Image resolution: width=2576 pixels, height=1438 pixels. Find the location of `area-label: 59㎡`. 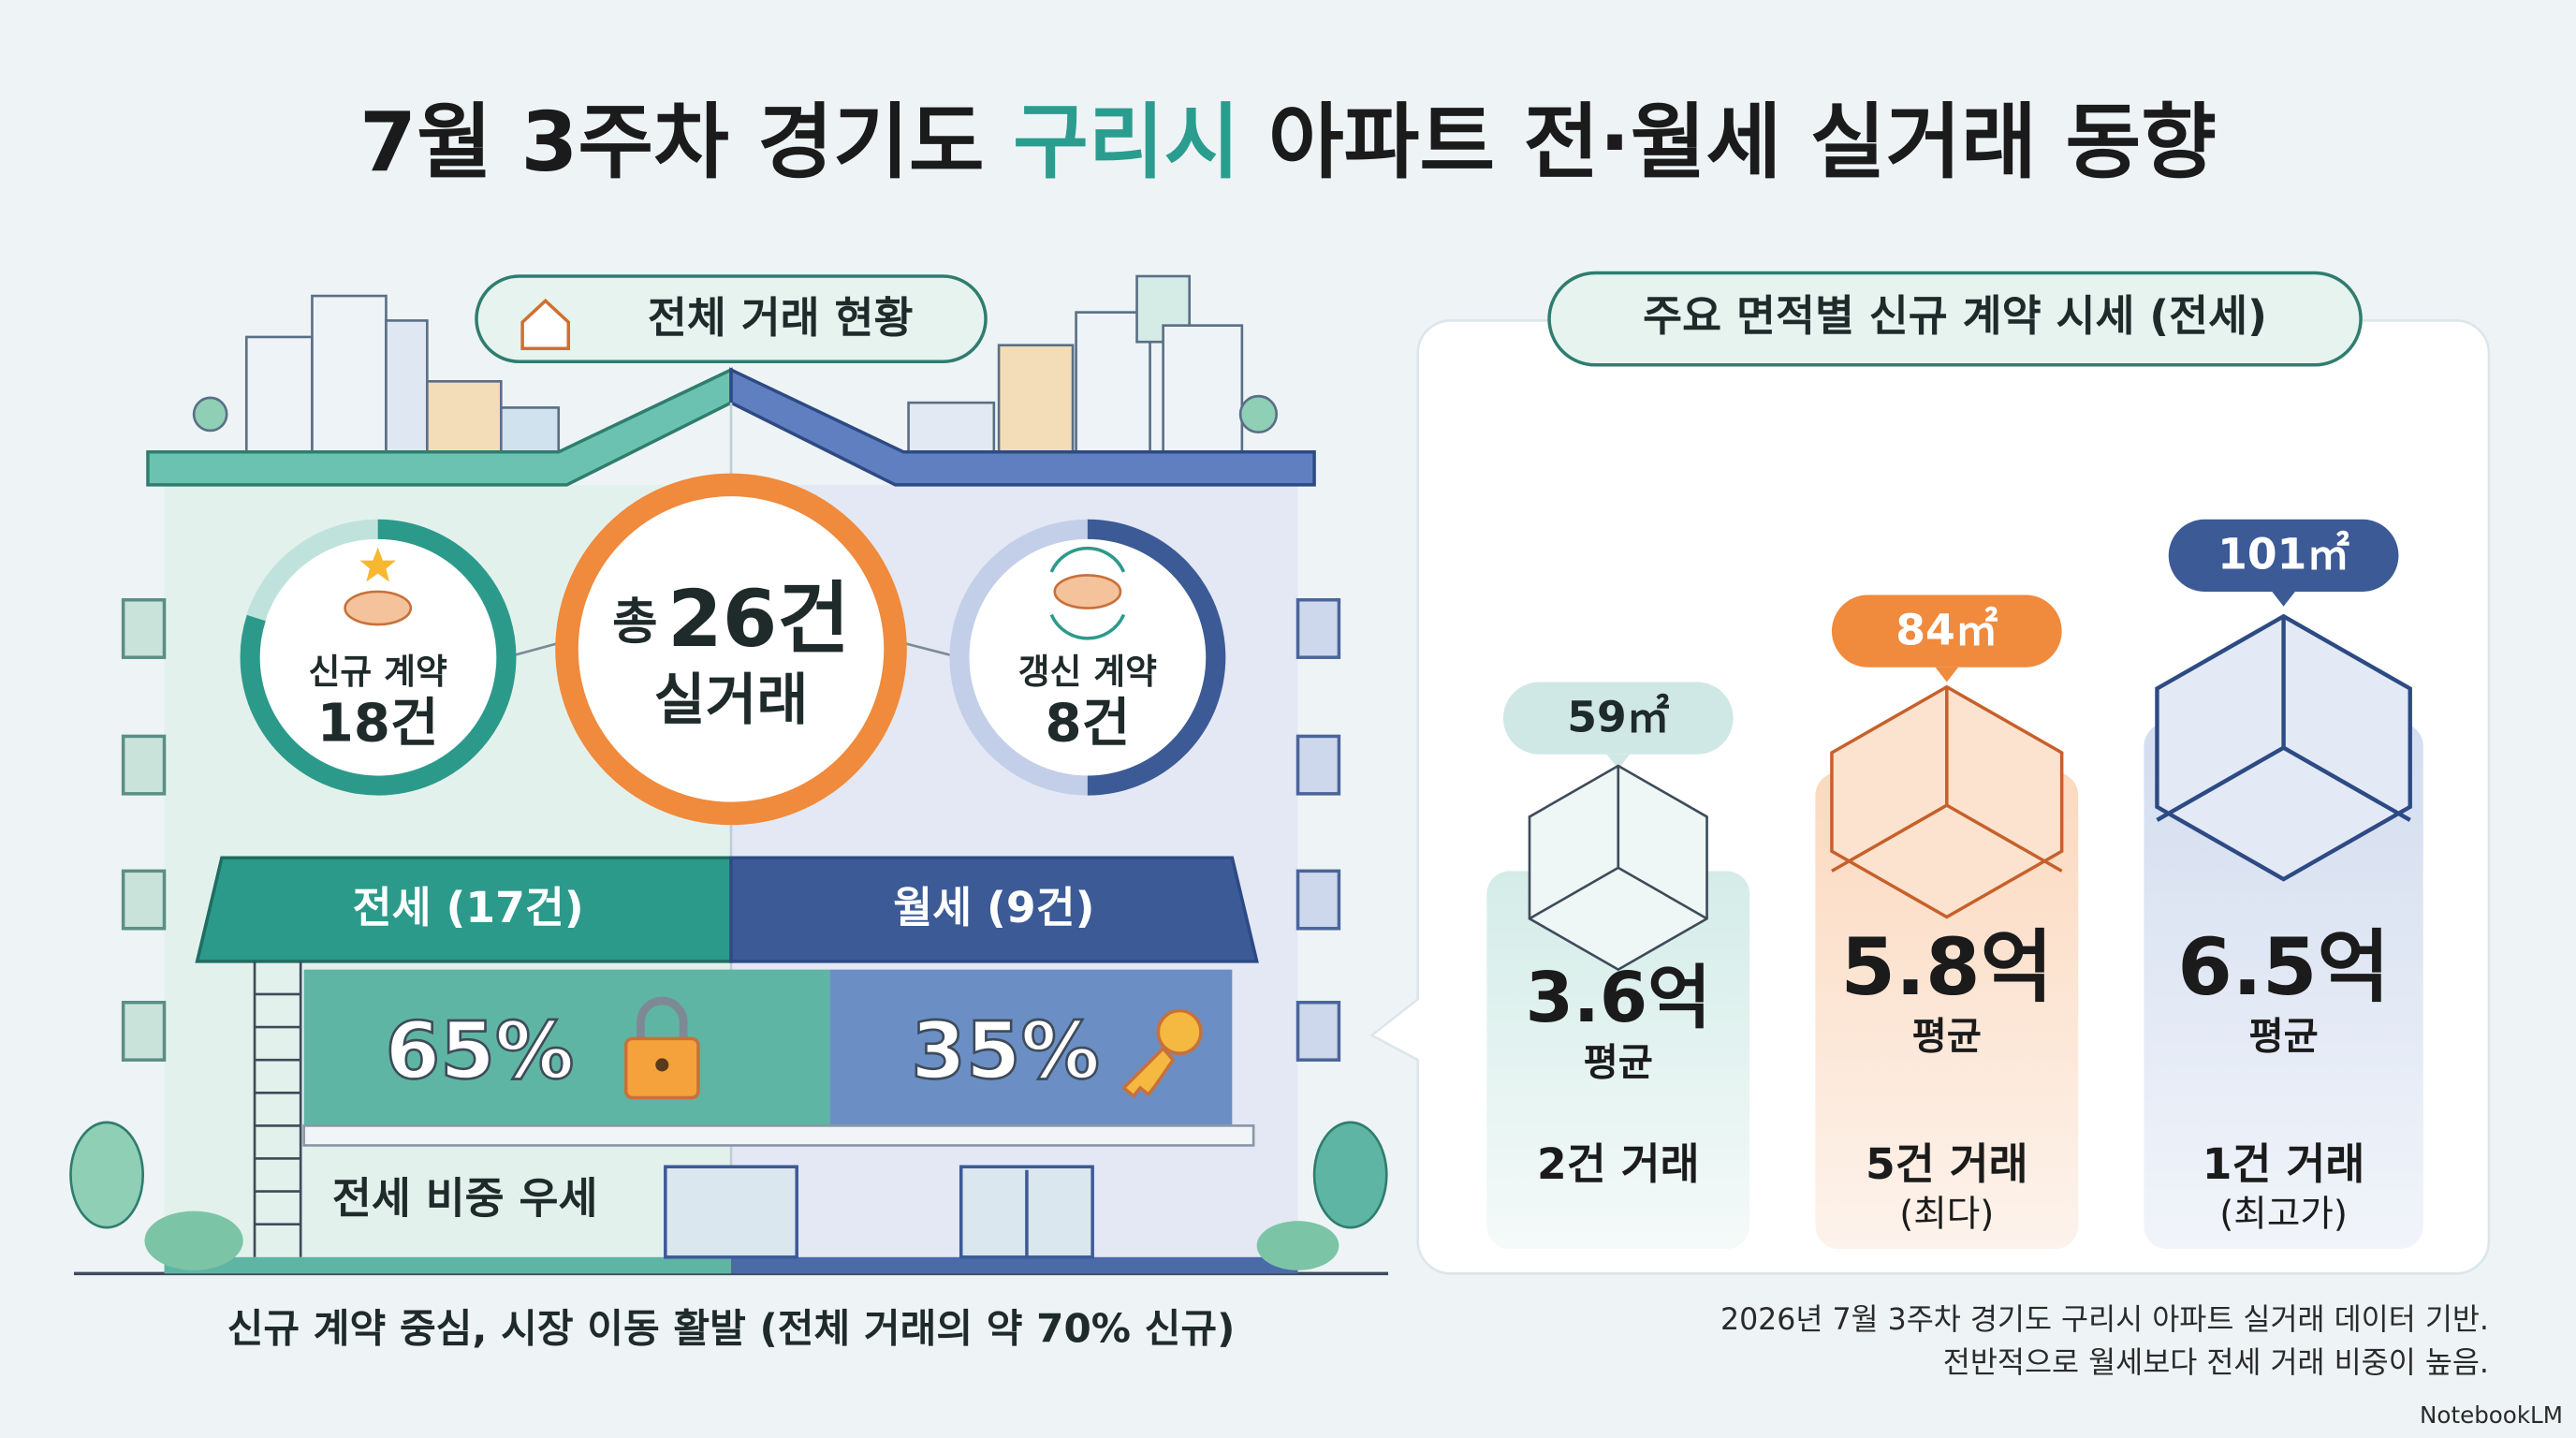

area-label: 59㎡ is located at coordinates (1618, 716).